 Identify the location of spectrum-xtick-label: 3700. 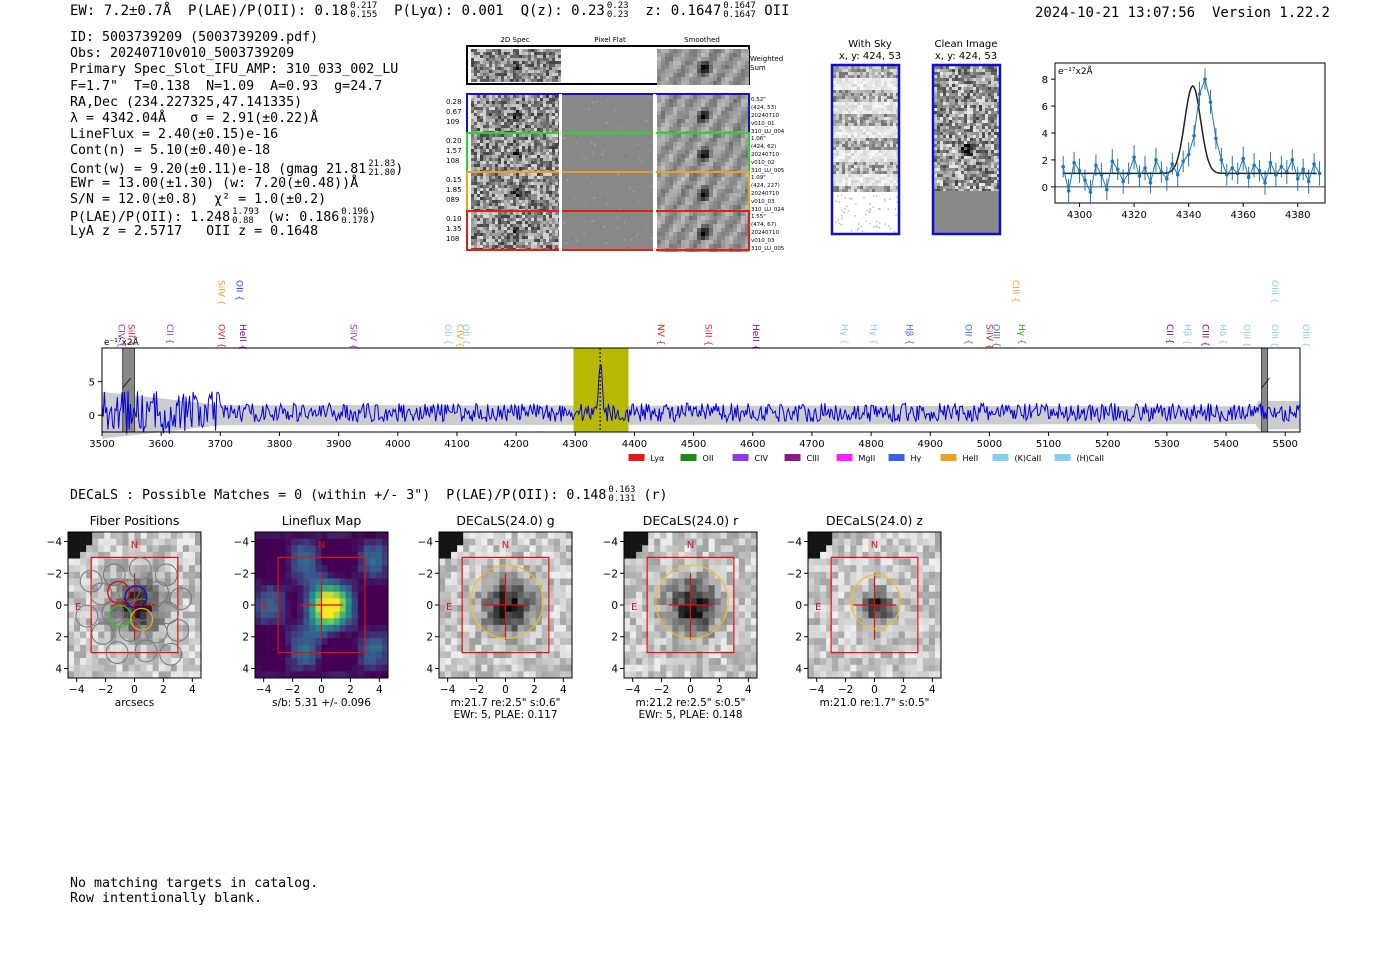
(220, 444).